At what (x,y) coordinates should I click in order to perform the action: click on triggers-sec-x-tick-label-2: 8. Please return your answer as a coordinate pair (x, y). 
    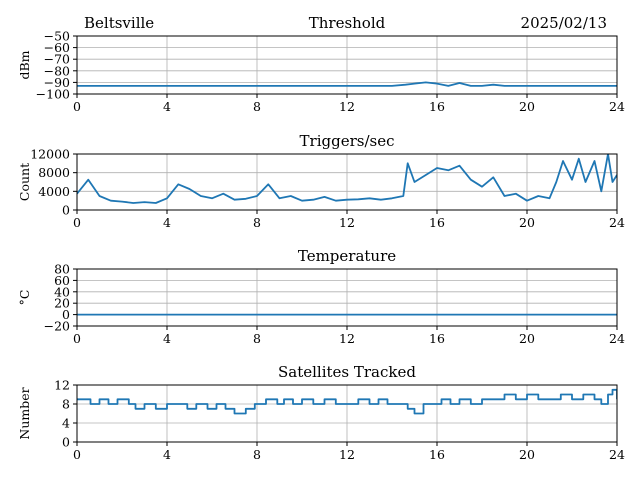
    Looking at the image, I should click on (257, 222).